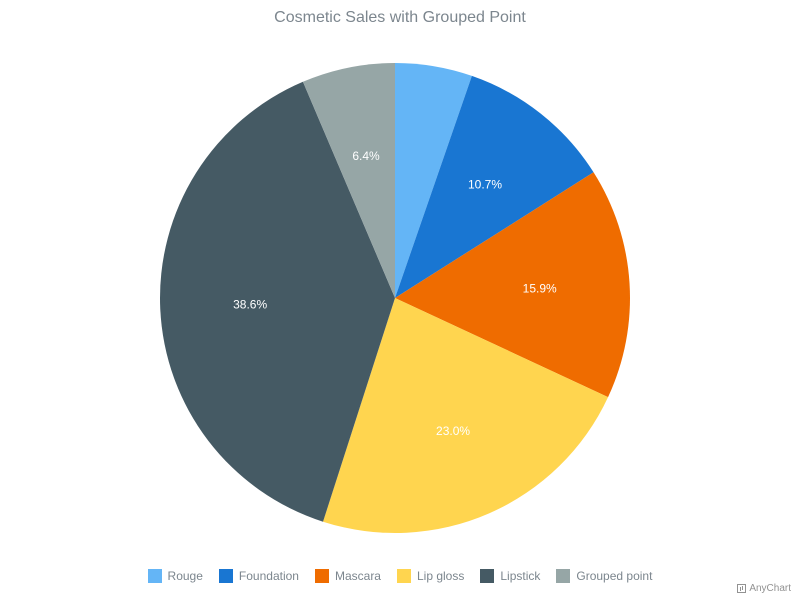 Image resolution: width=800 pixels, height=600 pixels. What do you see at coordinates (770, 588) in the screenshot?
I see `credits-label: AnyChart` at bounding box center [770, 588].